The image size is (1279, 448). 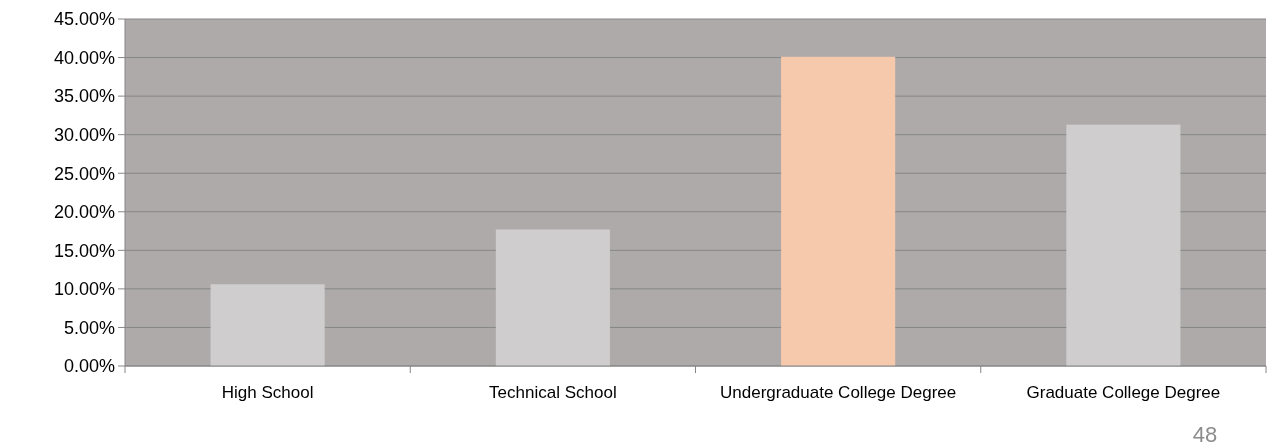 What do you see at coordinates (84, 289) in the screenshot?
I see `y-tick-label: 10.00%` at bounding box center [84, 289].